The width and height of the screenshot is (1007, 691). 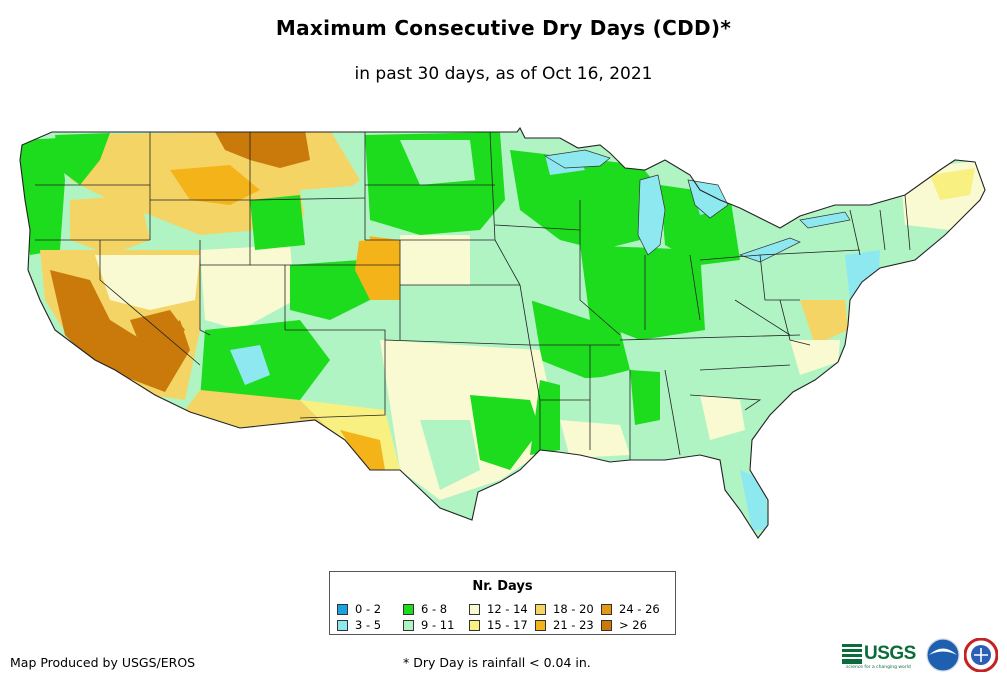 What do you see at coordinates (981, 655) in the screenshot?
I see `nws-logo-icon` at bounding box center [981, 655].